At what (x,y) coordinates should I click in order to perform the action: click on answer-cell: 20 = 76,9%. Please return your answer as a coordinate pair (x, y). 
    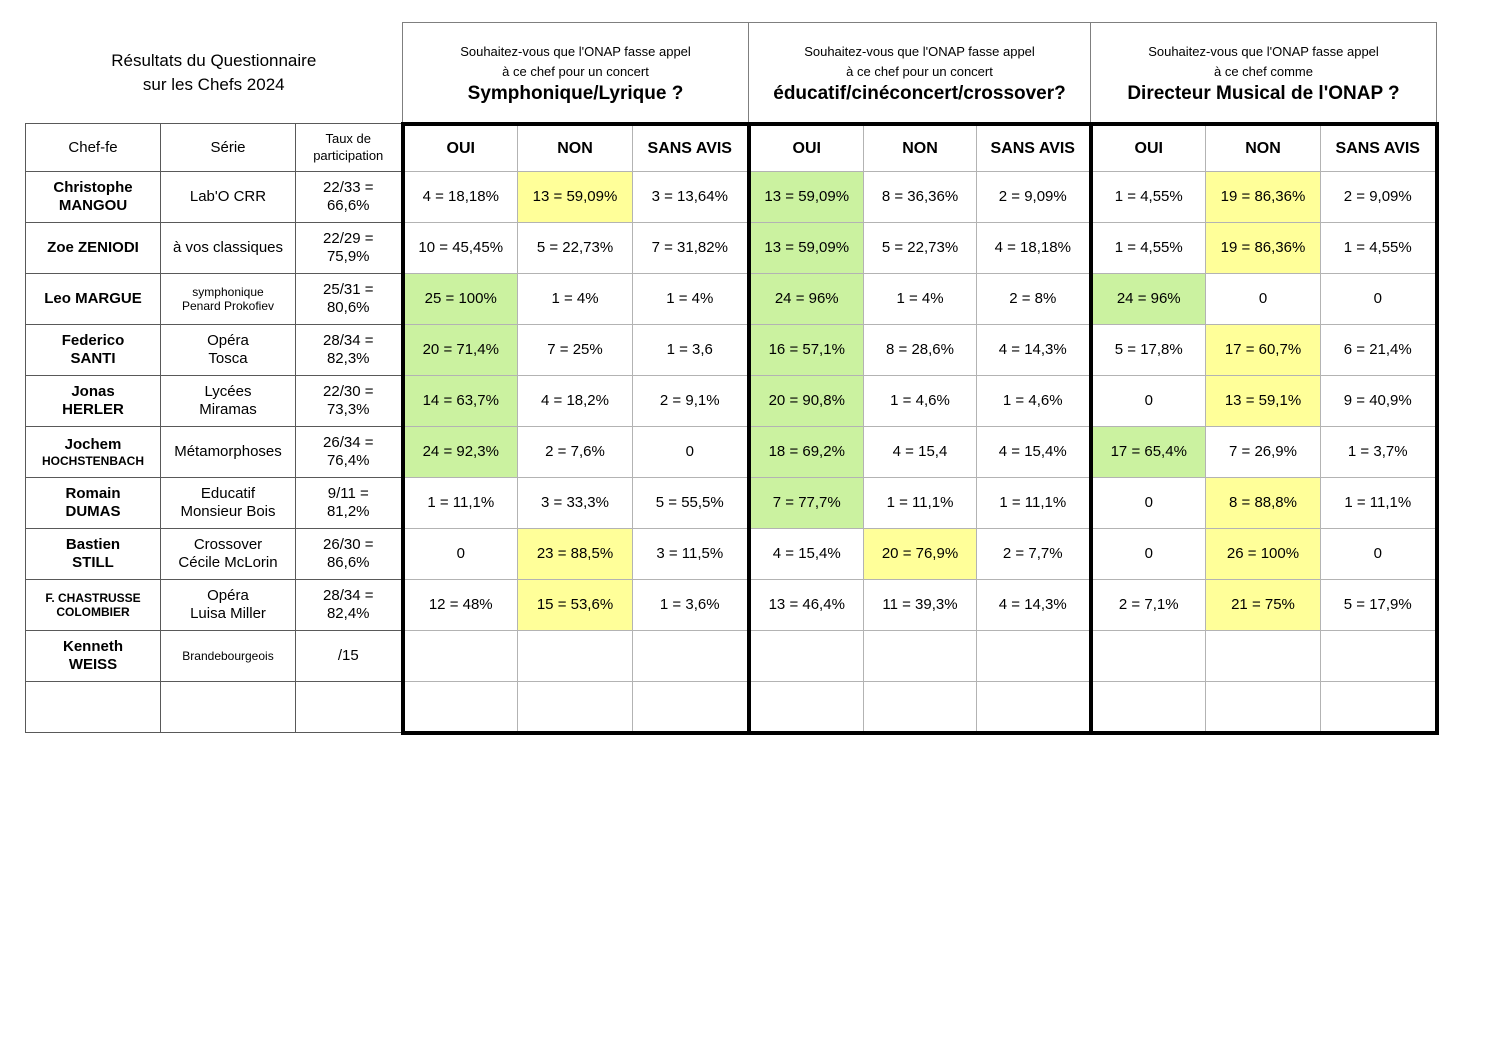
    Looking at the image, I should click on (920, 554).